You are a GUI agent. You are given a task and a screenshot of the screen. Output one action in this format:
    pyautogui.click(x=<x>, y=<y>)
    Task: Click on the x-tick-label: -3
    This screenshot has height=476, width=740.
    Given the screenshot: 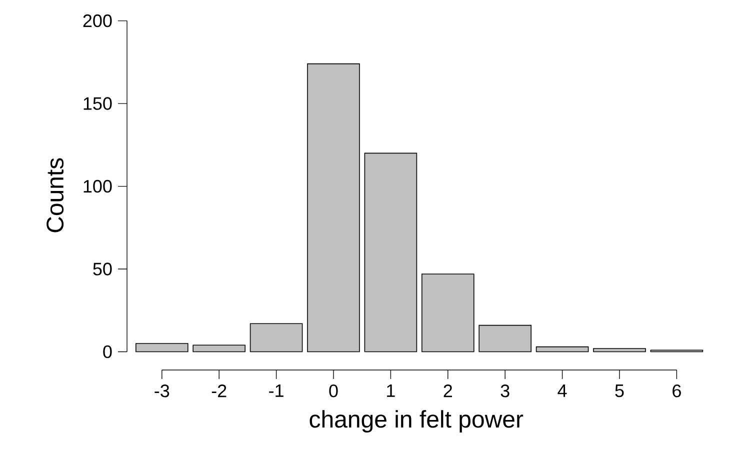 What is the action you would take?
    pyautogui.click(x=162, y=391)
    